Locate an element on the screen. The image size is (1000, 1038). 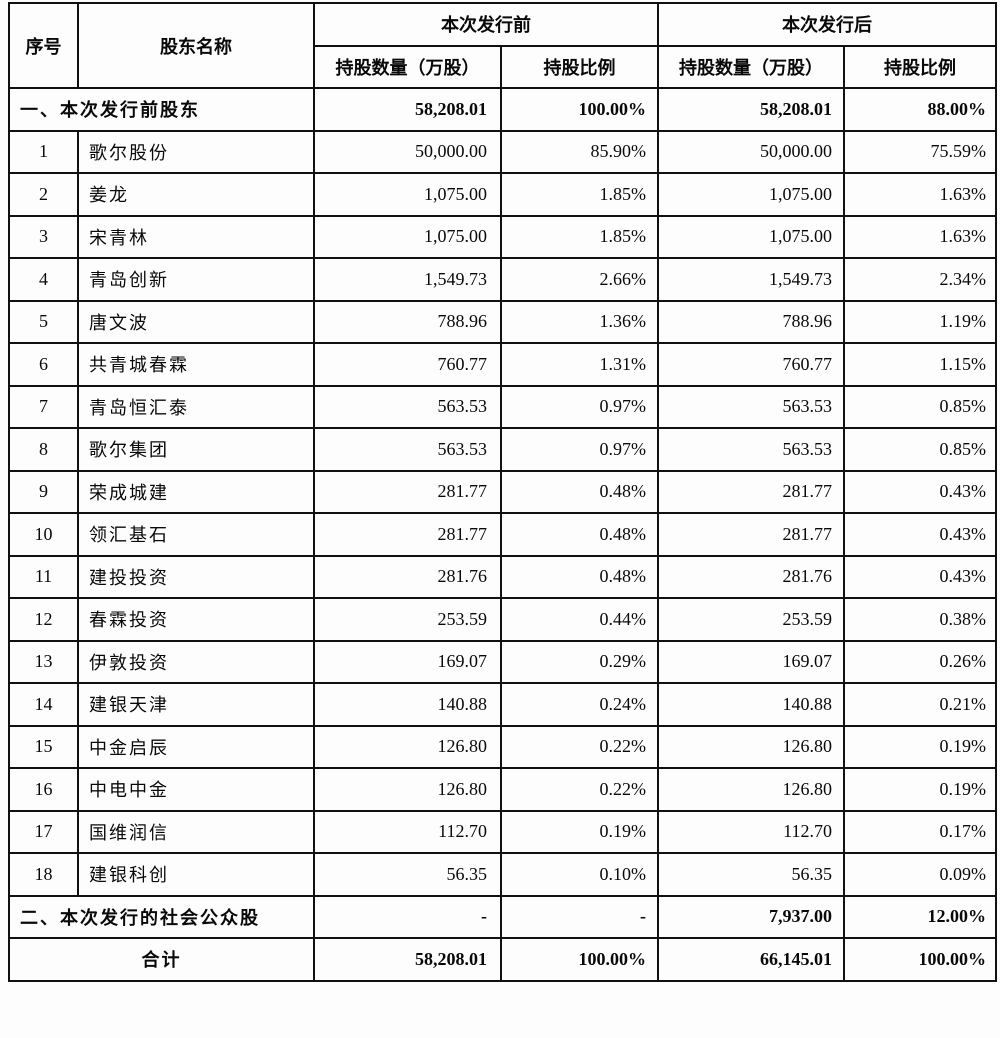
before-qty: 281.77 is located at coordinates (407, 491).